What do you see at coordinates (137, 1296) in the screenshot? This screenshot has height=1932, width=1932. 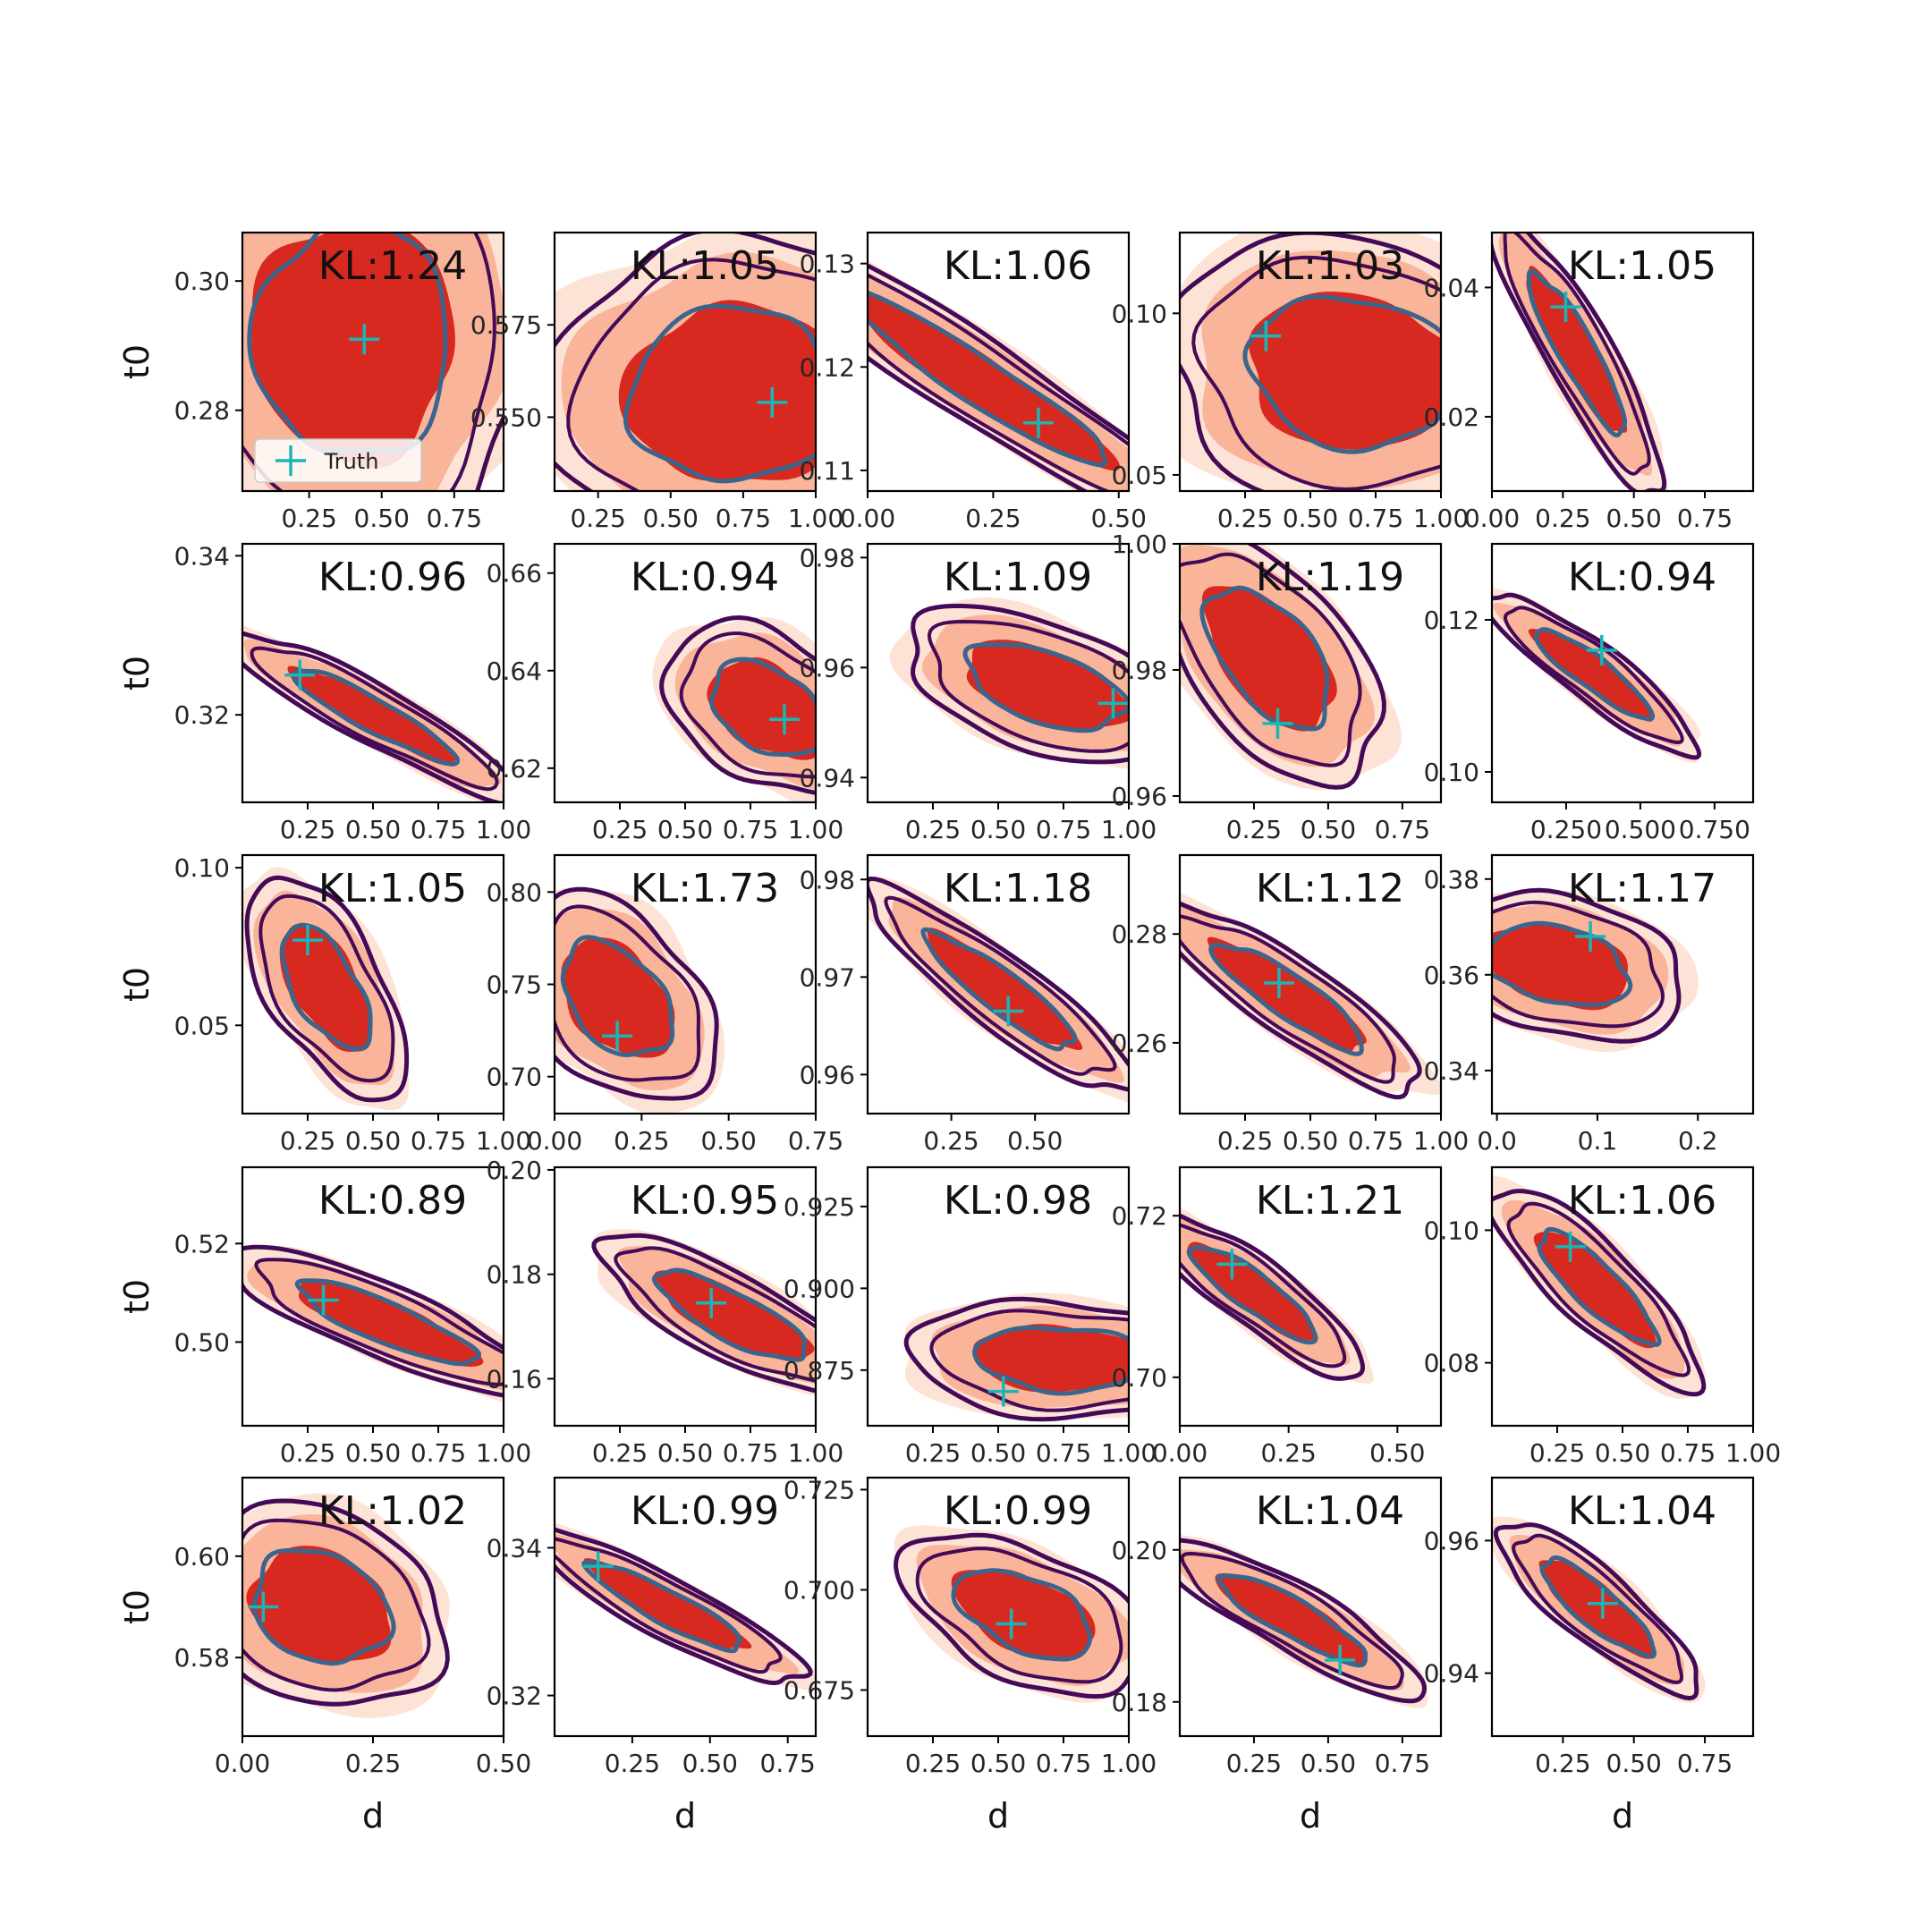 I see `y-axis-label: t0` at bounding box center [137, 1296].